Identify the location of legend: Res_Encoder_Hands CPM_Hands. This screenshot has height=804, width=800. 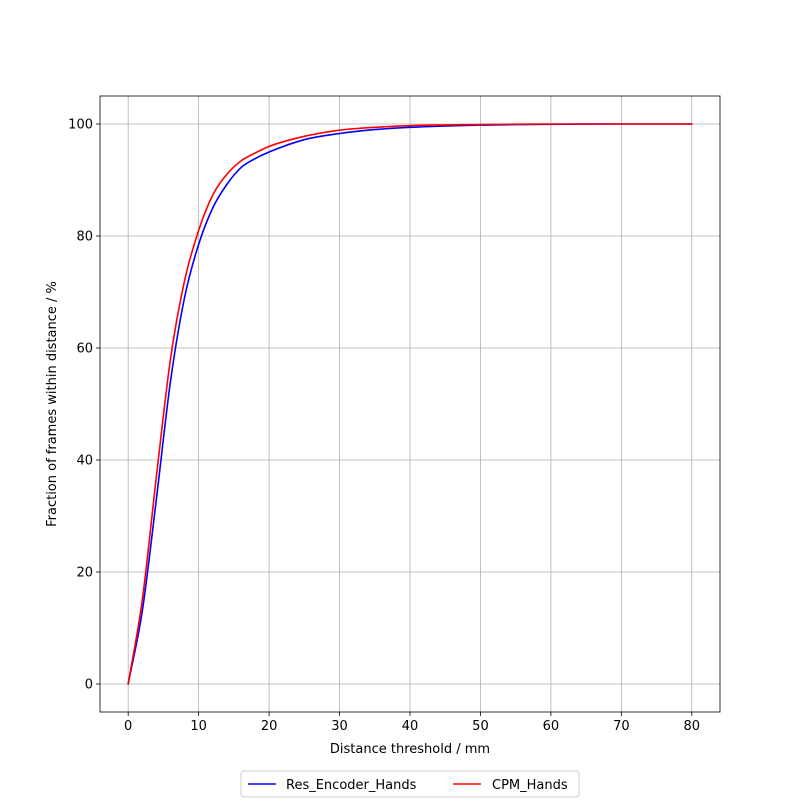
(410, 784).